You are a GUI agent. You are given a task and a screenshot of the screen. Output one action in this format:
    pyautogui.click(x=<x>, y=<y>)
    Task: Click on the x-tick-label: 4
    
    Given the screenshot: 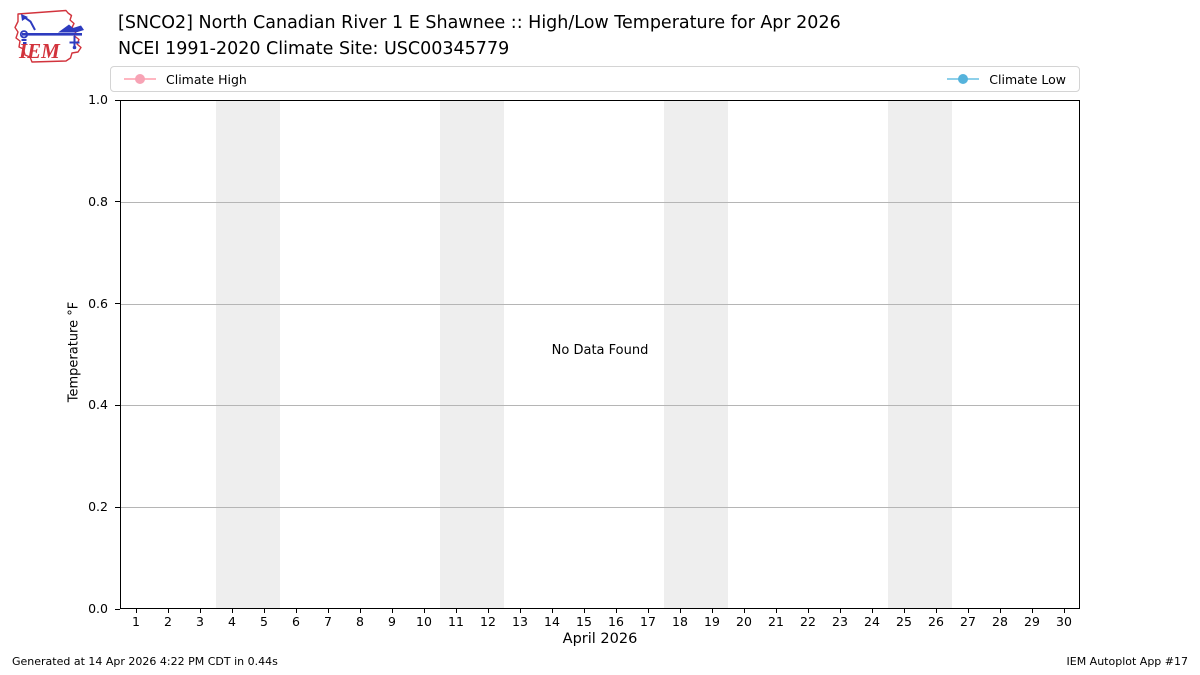 What is the action you would take?
    pyautogui.click(x=232, y=621)
    